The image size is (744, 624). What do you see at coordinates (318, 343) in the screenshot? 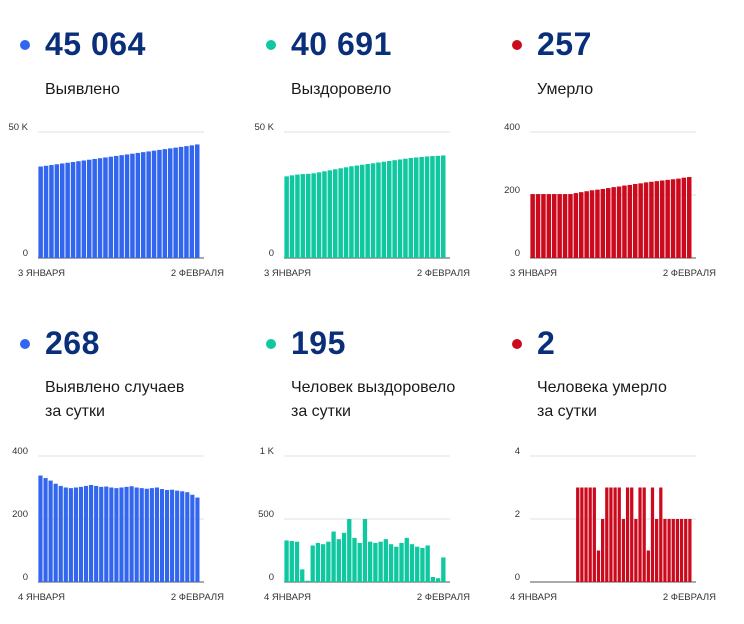
I see `daily-recovered-number: 195` at bounding box center [318, 343].